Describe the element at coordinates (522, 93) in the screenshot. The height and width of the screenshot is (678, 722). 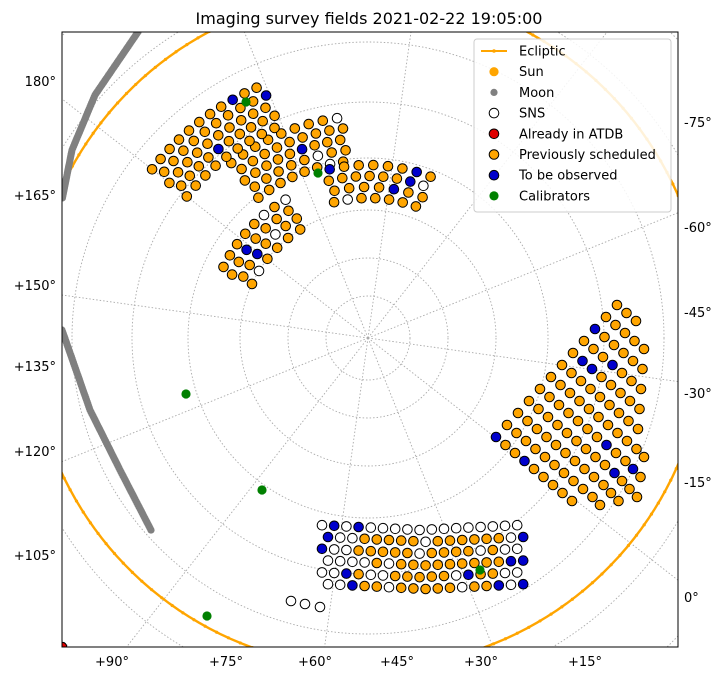
I see `legend-item: Moon` at that location.